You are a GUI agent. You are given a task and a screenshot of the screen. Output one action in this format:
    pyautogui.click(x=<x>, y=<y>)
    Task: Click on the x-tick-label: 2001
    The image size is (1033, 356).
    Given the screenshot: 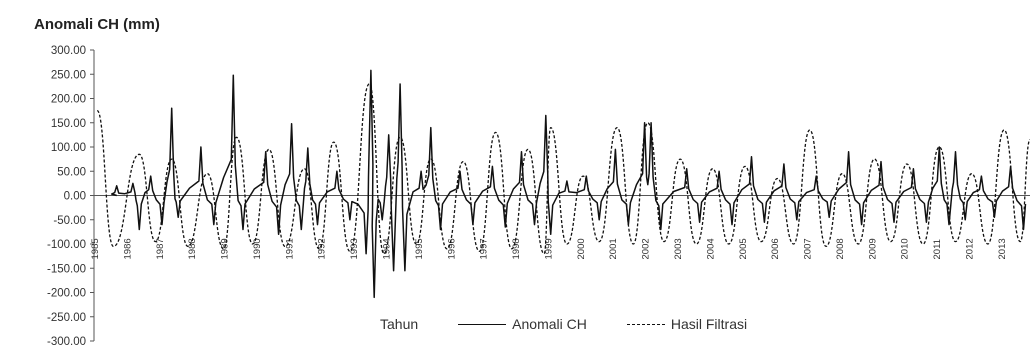 What is the action you would take?
    pyautogui.click(x=613, y=248)
    